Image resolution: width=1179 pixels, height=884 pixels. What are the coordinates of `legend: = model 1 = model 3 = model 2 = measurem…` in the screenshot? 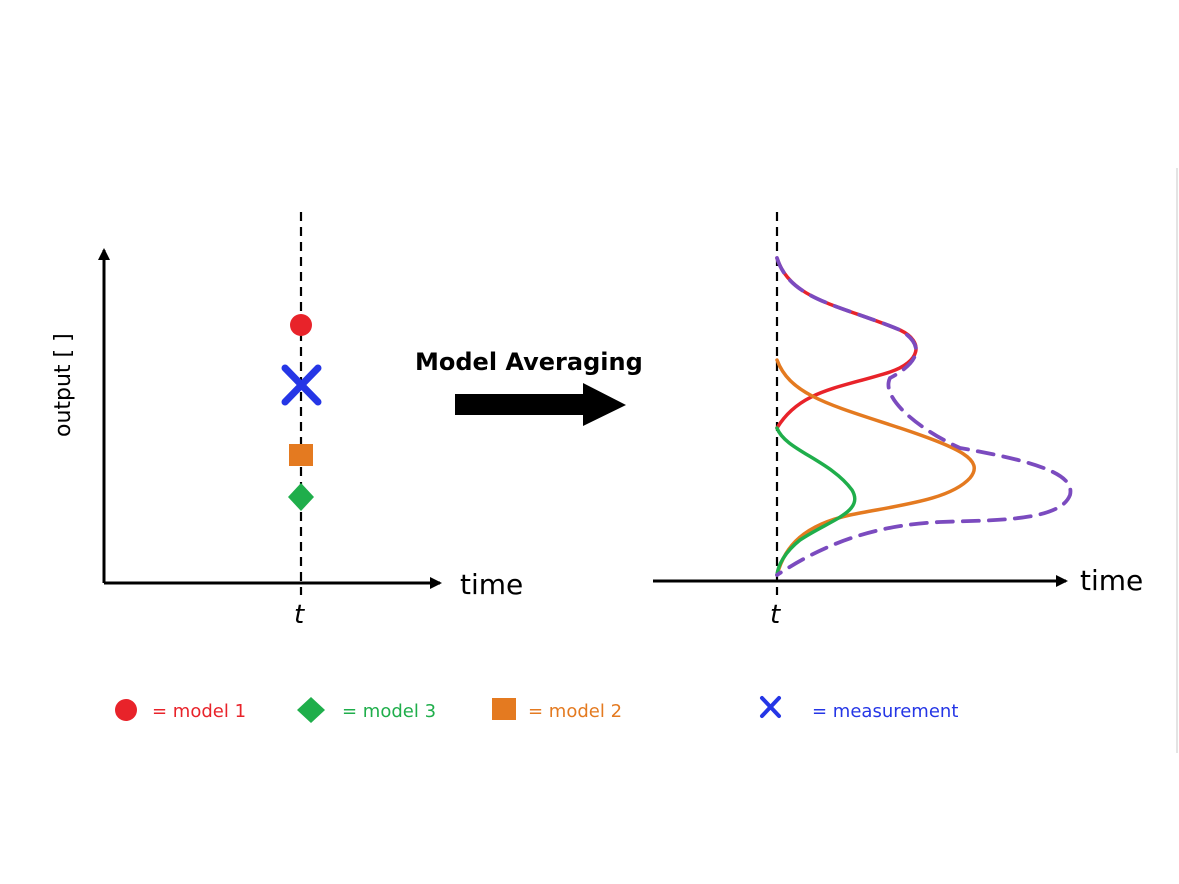 It's located at (536, 709).